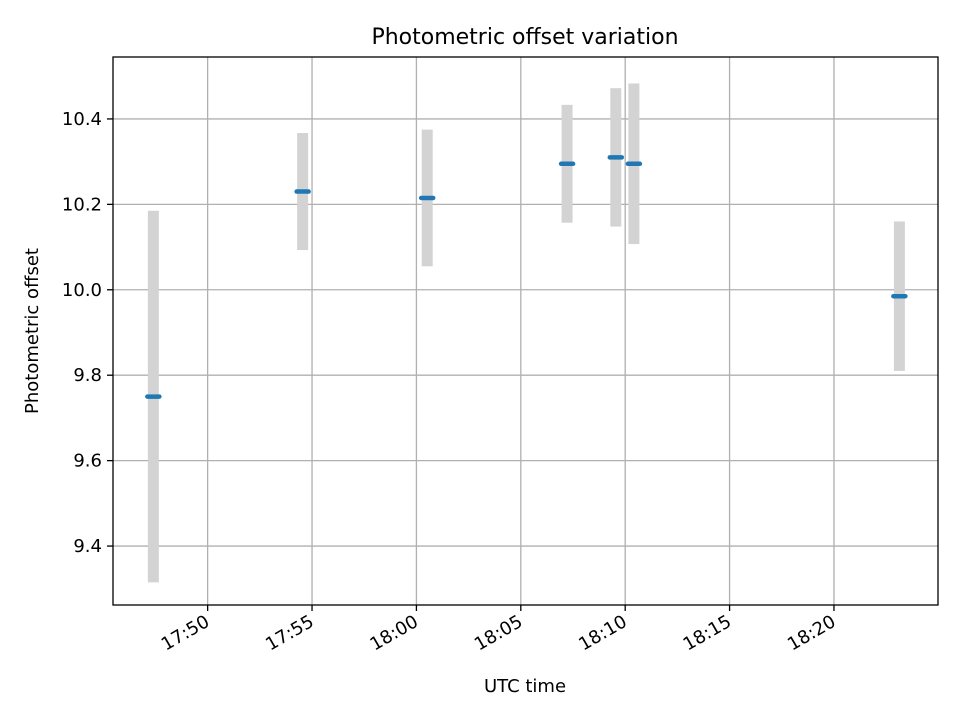 The width and height of the screenshot is (960, 725). Describe the element at coordinates (524, 37) in the screenshot. I see `chart-title: Photometric offset variation` at that location.